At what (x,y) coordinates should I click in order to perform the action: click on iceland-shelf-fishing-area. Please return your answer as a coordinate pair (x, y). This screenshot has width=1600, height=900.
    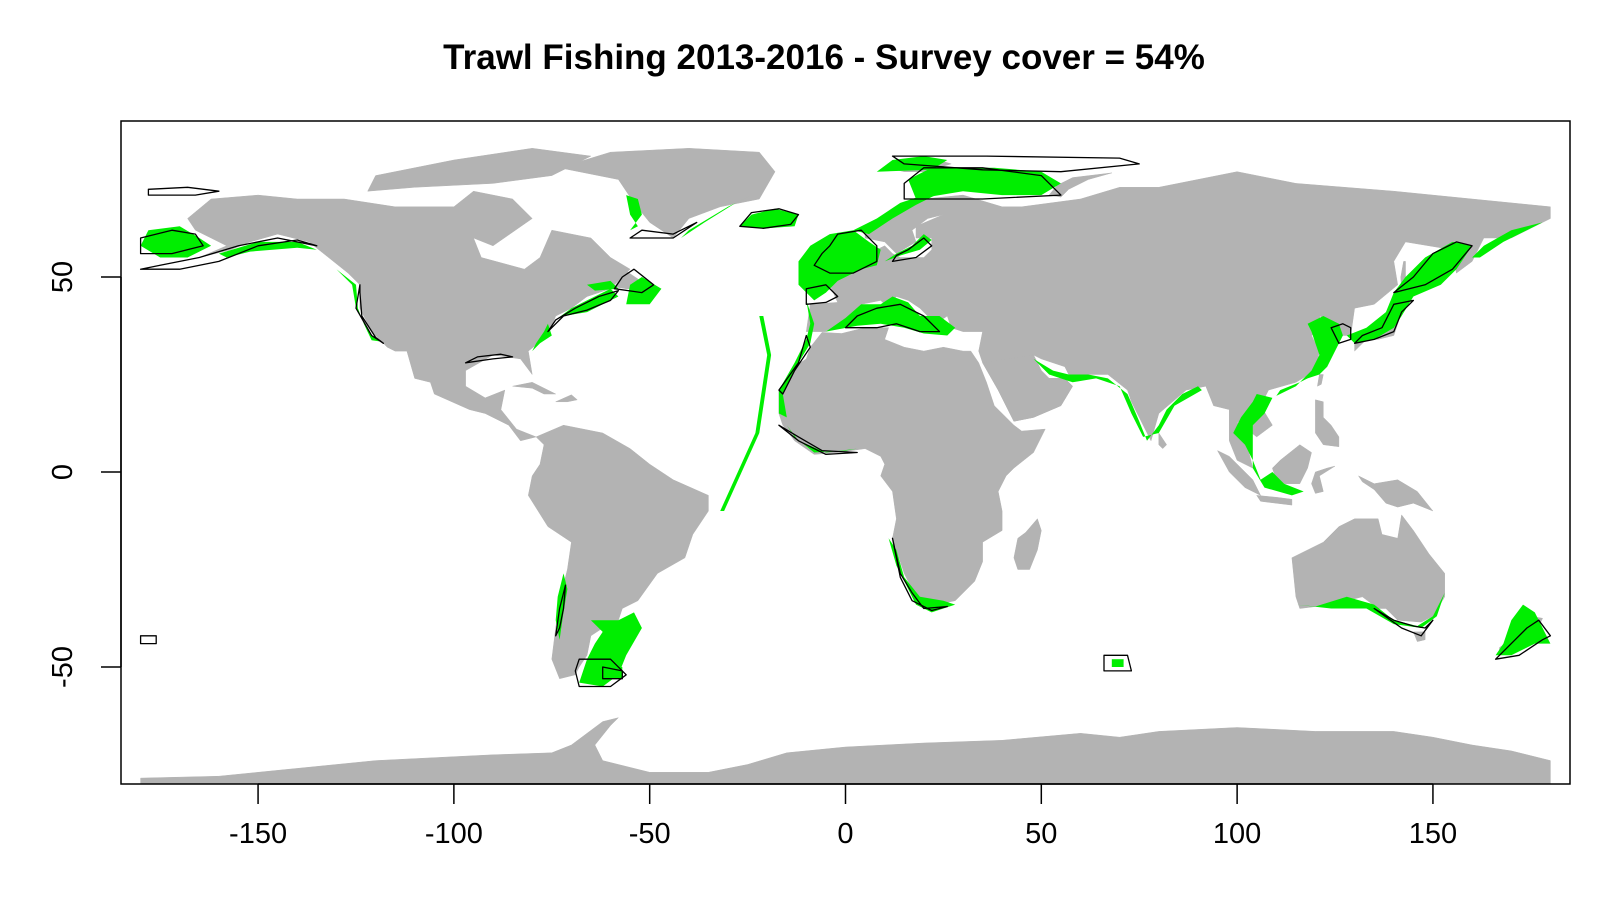
    Looking at the image, I should click on (769, 218).